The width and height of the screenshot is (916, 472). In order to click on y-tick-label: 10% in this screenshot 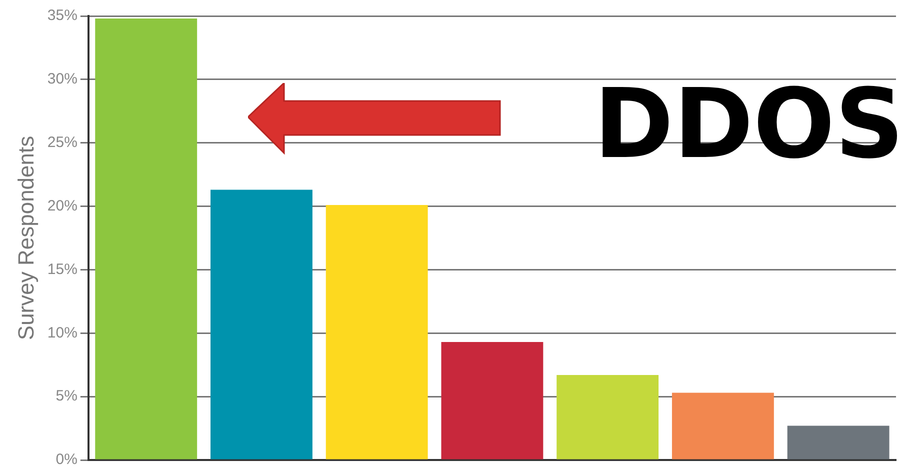, I will do `click(62, 333)`.